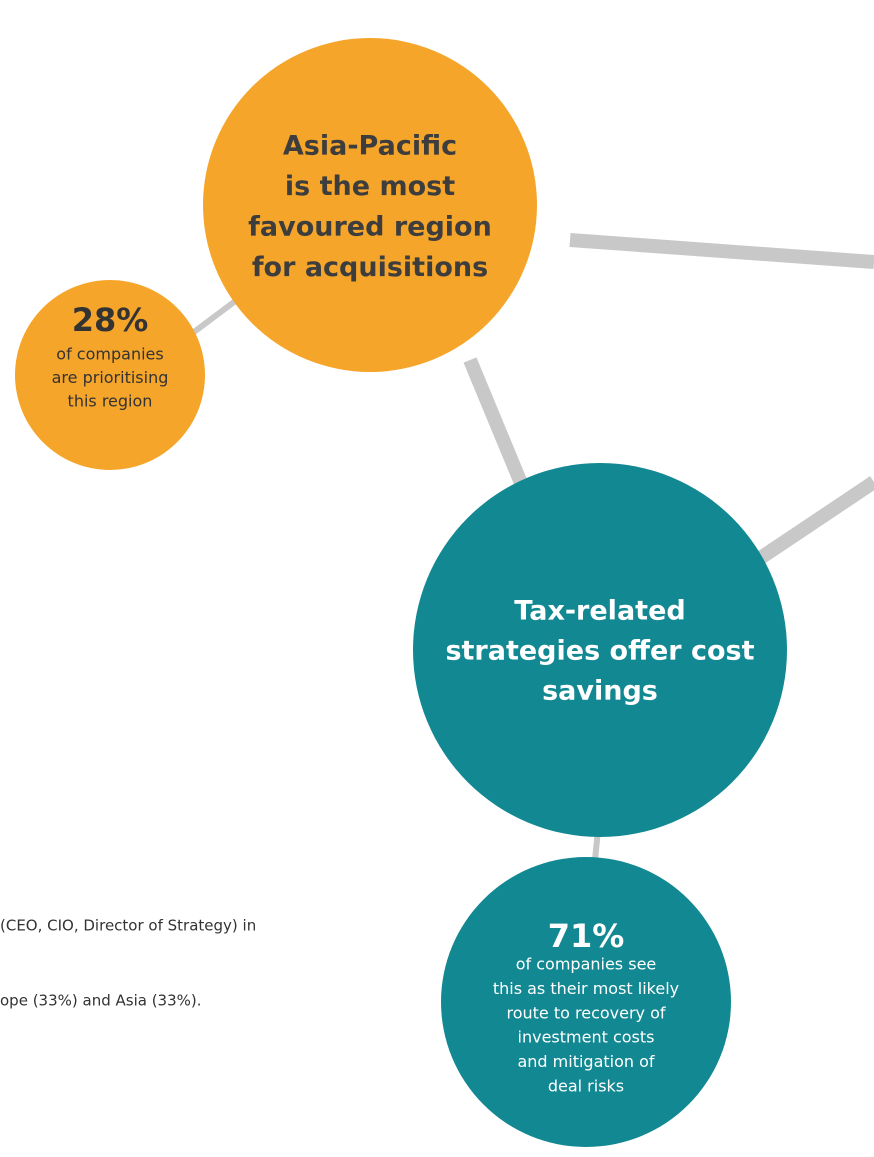 The width and height of the screenshot is (874, 1157). Describe the element at coordinates (586, 964) in the screenshot. I see `node-text: of companies see` at that location.